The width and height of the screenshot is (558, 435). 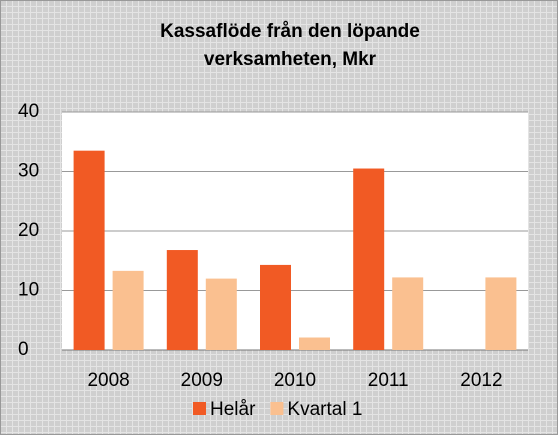 What do you see at coordinates (290, 31) in the screenshot?
I see `chart-title: Kassaflöde från den löpande` at bounding box center [290, 31].